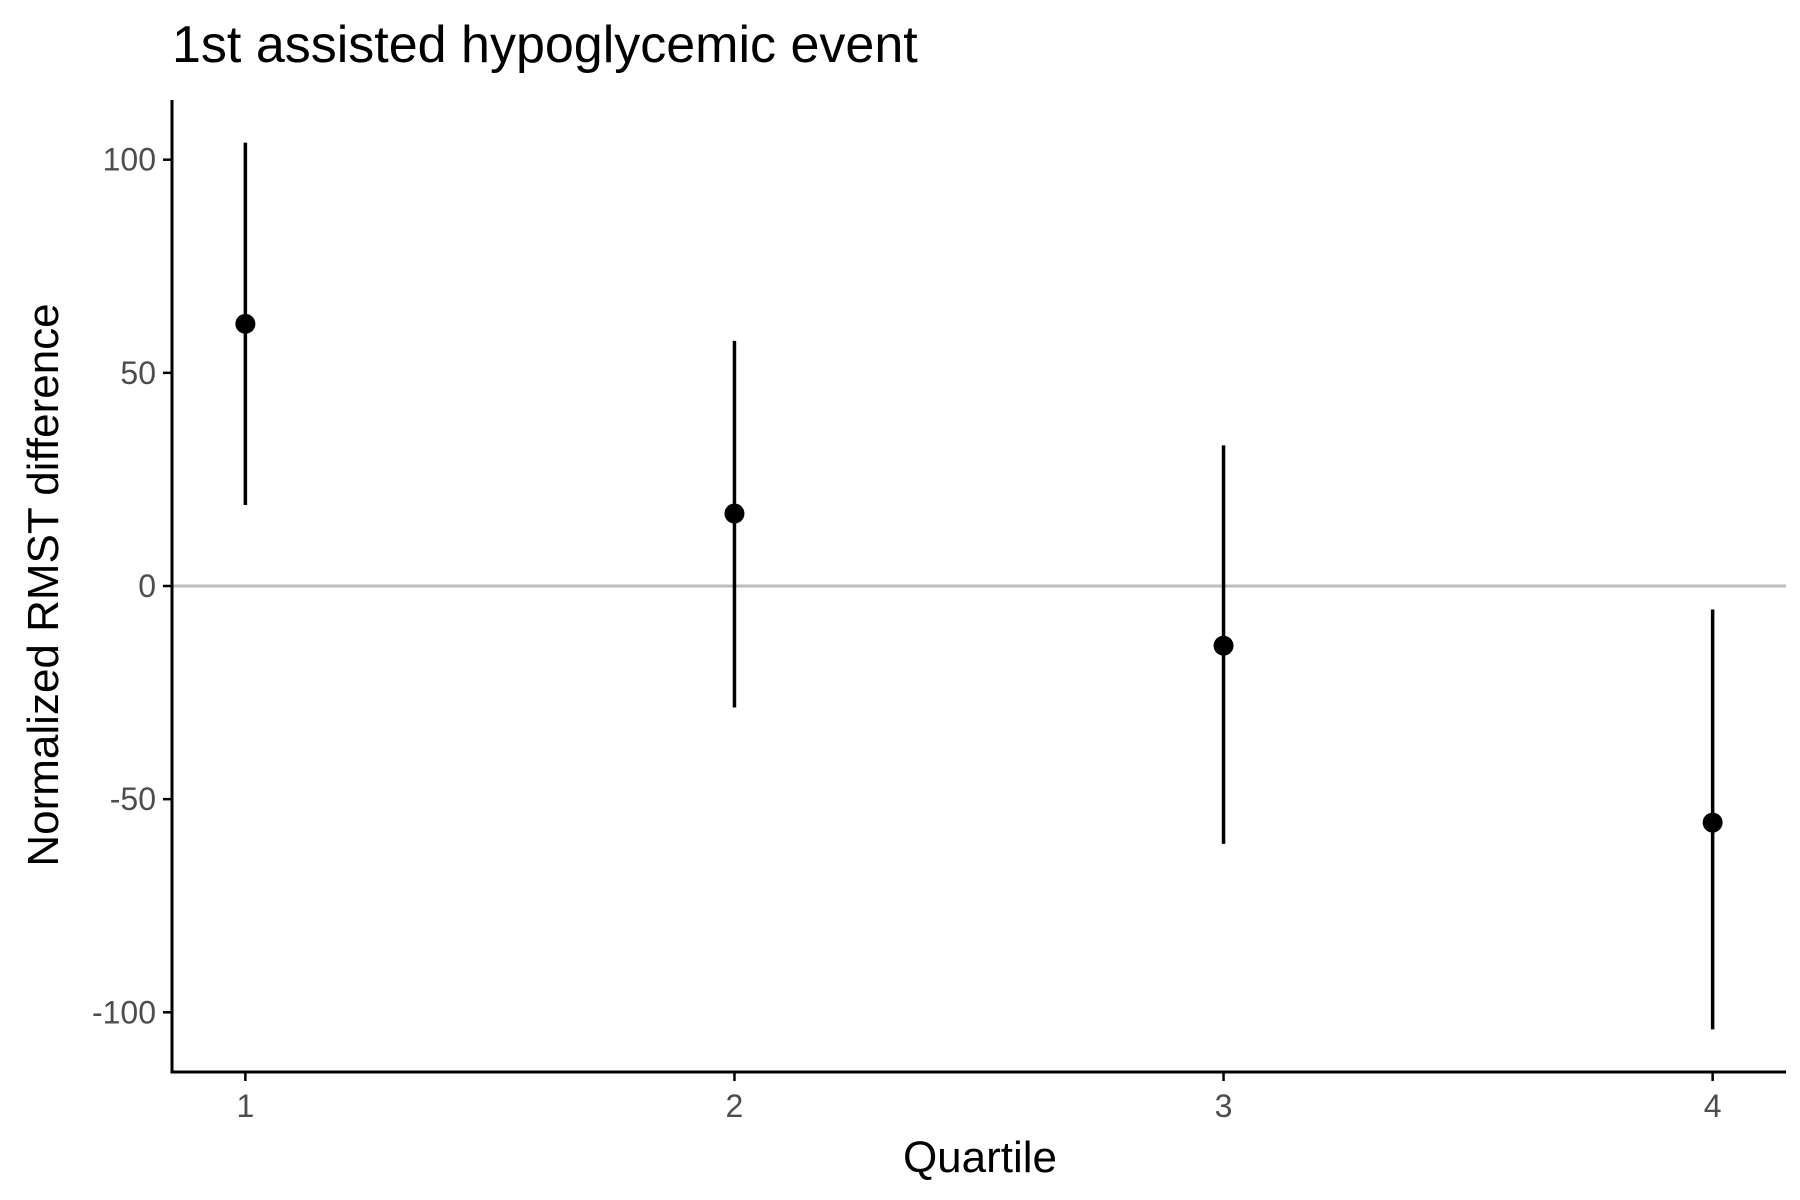 Image resolution: width=1800 pixels, height=1200 pixels. What do you see at coordinates (1224, 1106) in the screenshot?
I see `x-tick-label: 3` at bounding box center [1224, 1106].